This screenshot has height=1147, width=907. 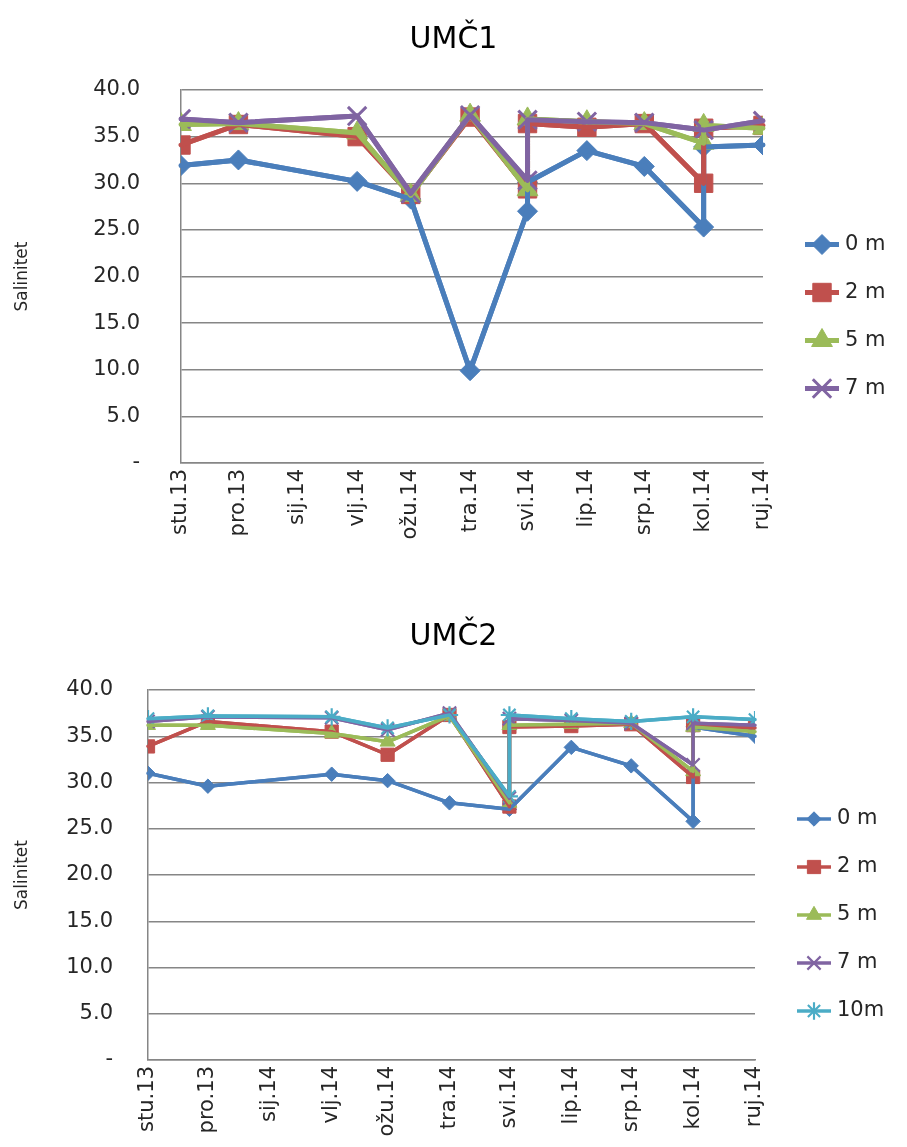 What do you see at coordinates (453, 633) in the screenshot?
I see `chart-title: UMČ2` at bounding box center [453, 633].